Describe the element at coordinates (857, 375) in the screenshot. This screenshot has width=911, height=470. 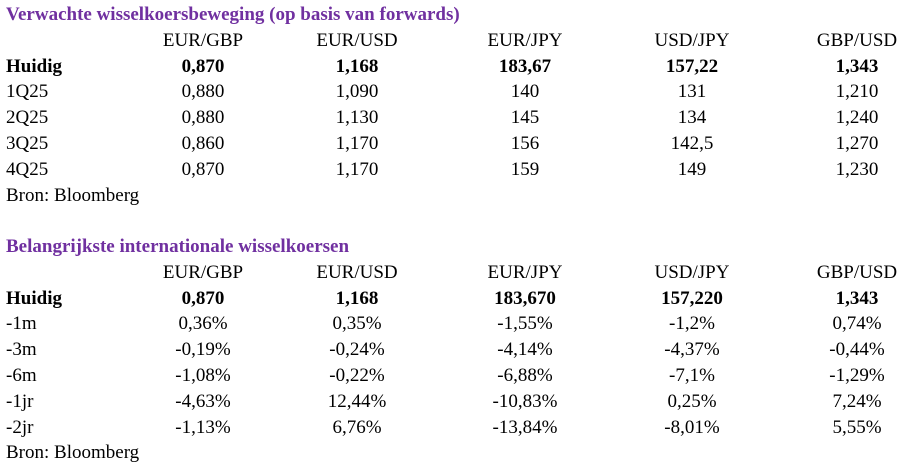
I see `cell: -1,29%` at that location.